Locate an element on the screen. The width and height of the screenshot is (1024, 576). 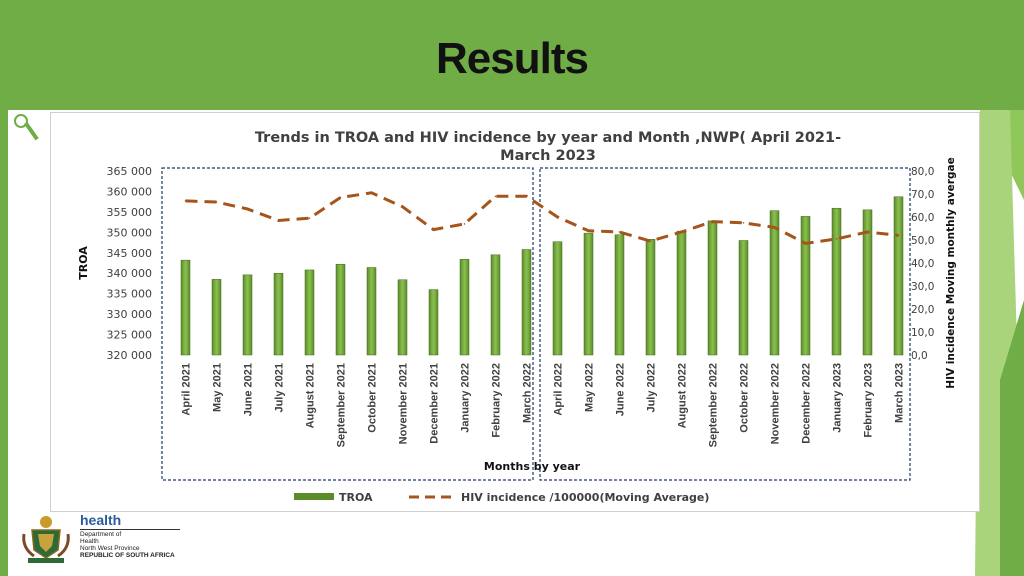
x-tick-label: December 2021 is located at coordinates (435, 403).